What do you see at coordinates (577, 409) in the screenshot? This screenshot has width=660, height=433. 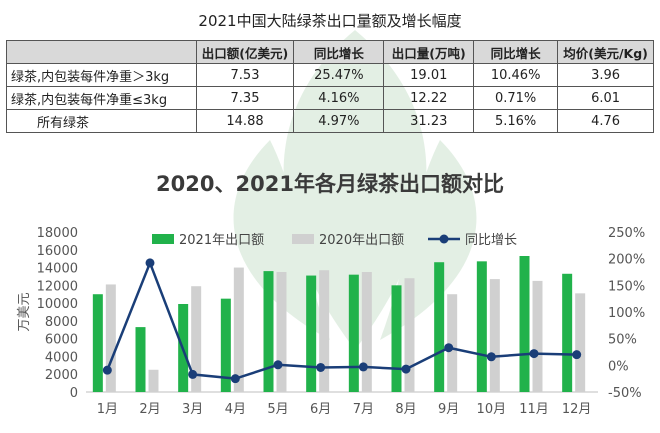 I see `x-tick-label: 12月` at bounding box center [577, 409].